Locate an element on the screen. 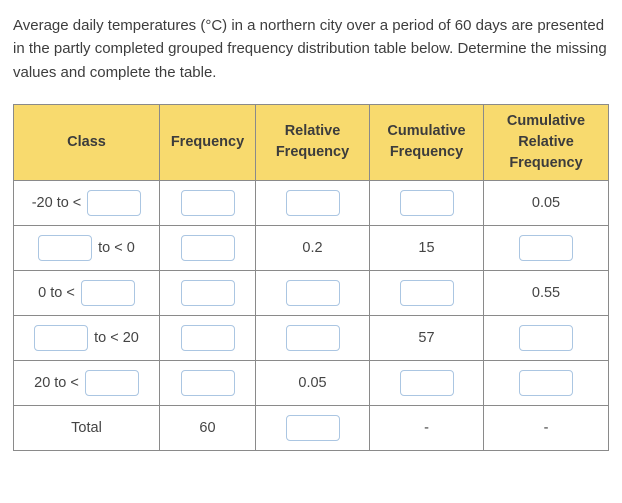 Image resolution: width=622 pixels, height=503 pixels. class-cell-r2: to < 0 is located at coordinates (86, 247).